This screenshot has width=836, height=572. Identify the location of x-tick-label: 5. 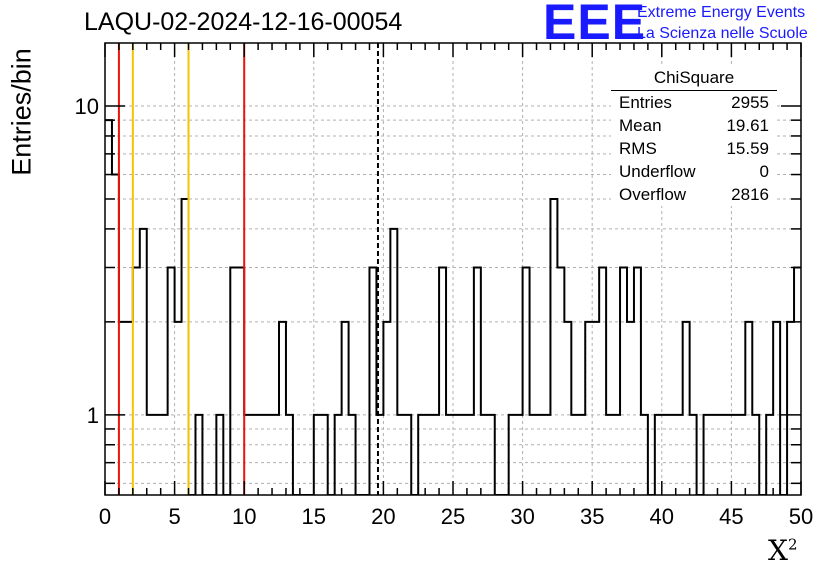
(174, 516).